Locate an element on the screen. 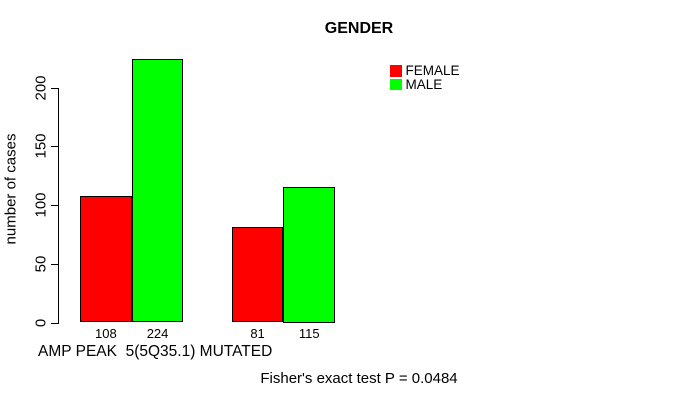 This screenshot has width=690, height=400. y-tick-label: 0 is located at coordinates (41, 322).